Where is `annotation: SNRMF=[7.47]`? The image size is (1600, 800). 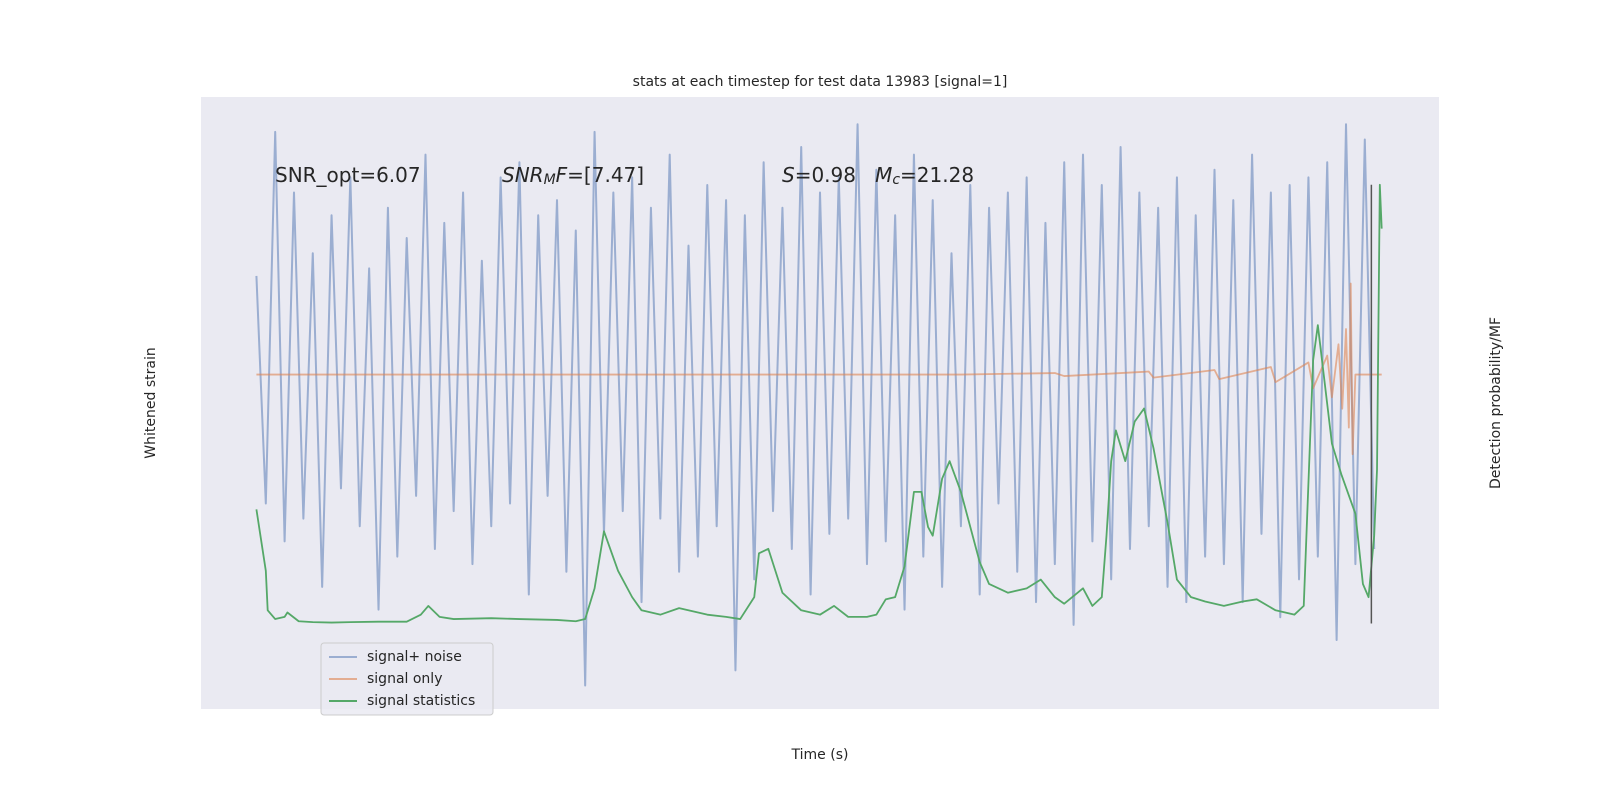
annotation: SNRMF=[7.47] is located at coordinates (573, 176).